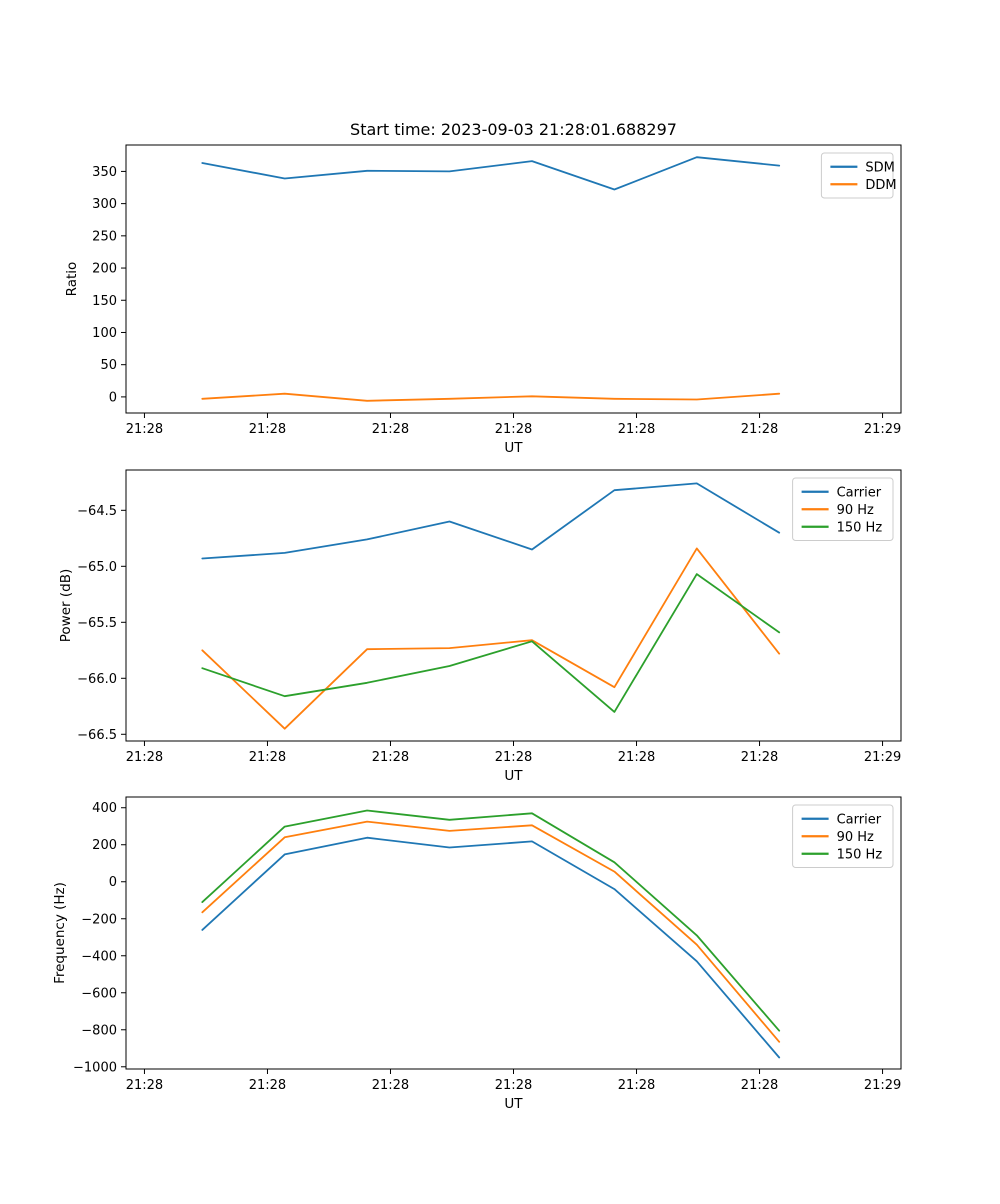 This screenshot has height=1204, width=1000. Describe the element at coordinates (97, 679) in the screenshot. I see `y-tick-label: −66.0` at that location.